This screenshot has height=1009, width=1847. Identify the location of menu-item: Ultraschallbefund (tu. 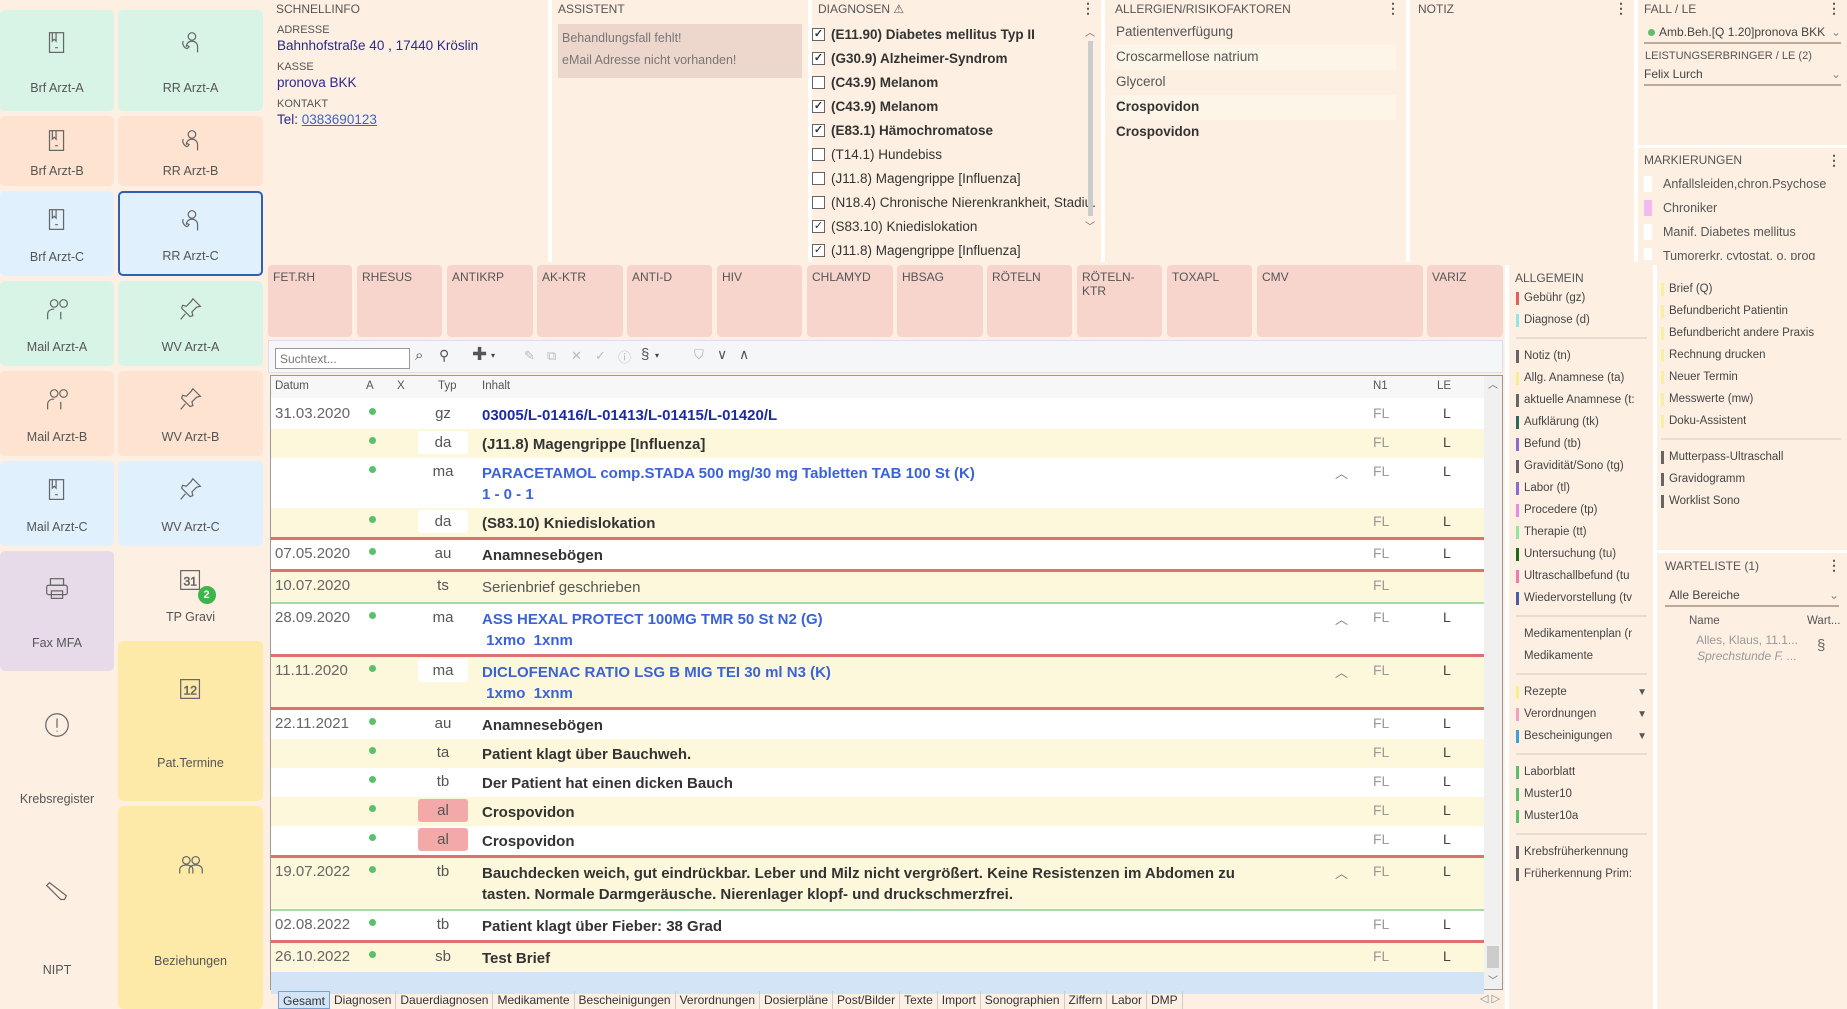
(1581, 576).